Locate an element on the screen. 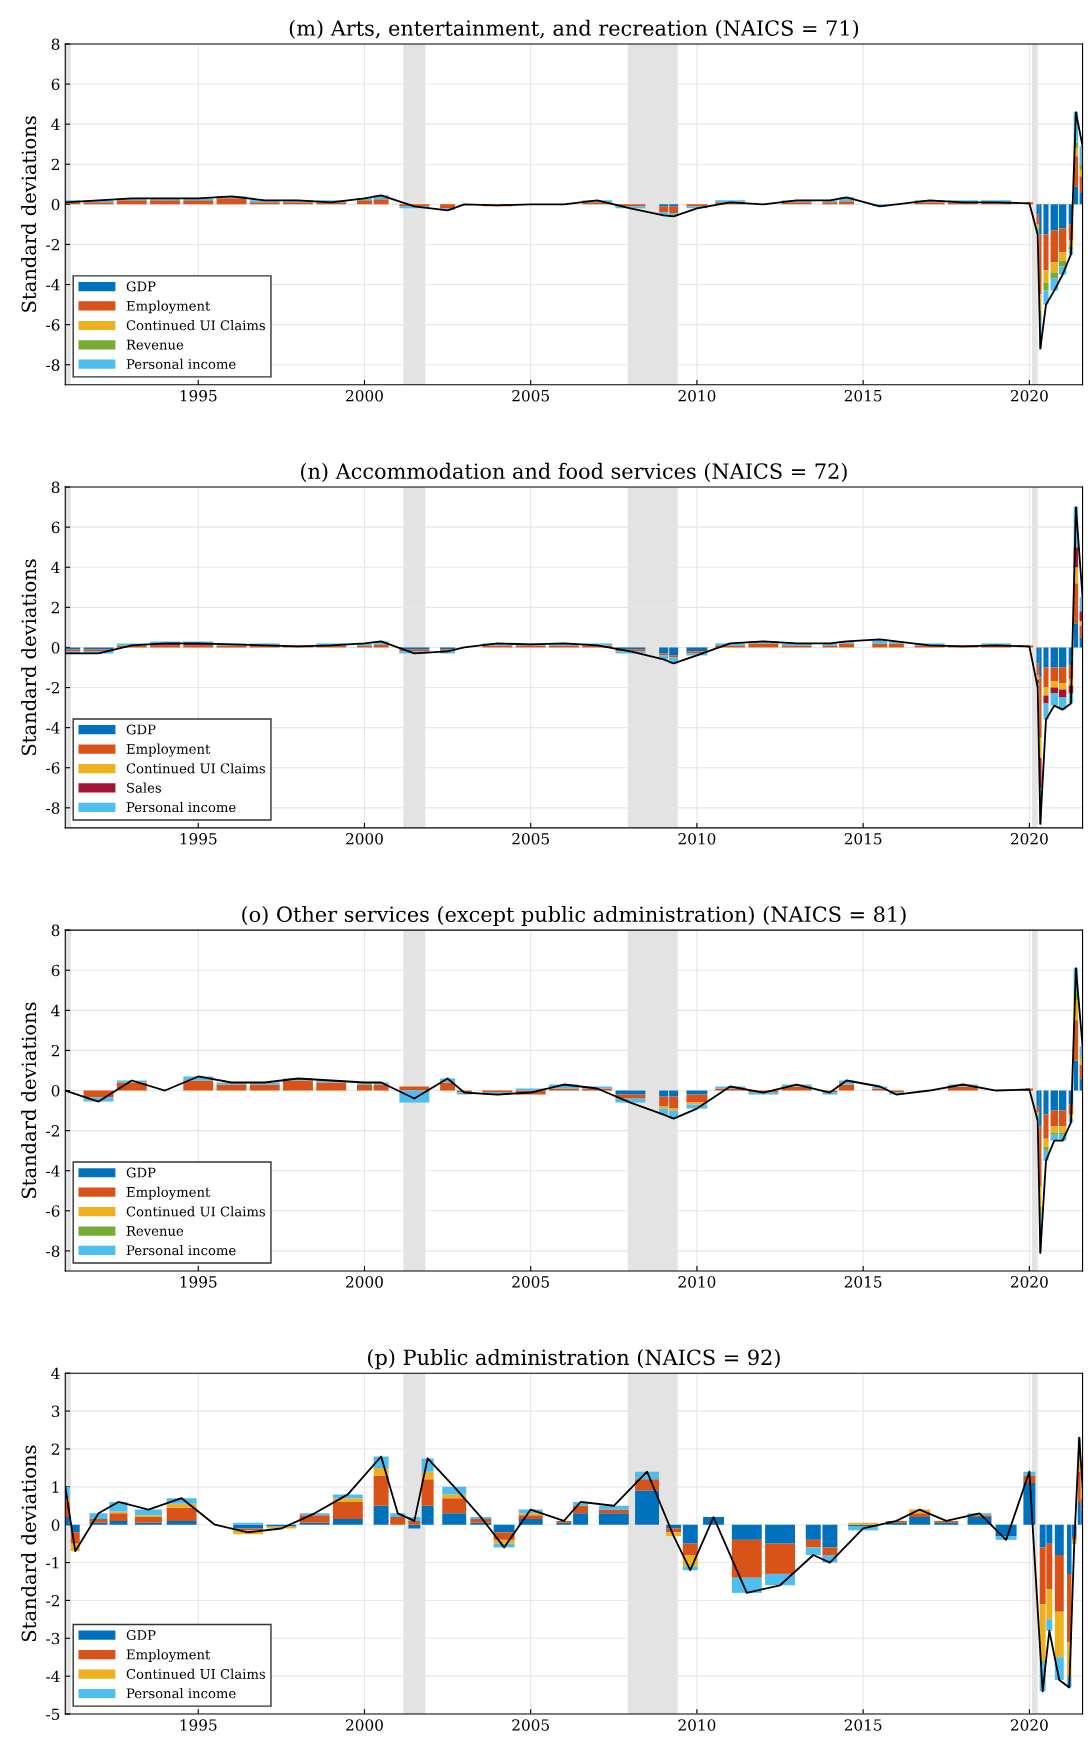 Image resolution: width=1088 pixels, height=1758 pixels. y-tick-label: 3 is located at coordinates (55, 1411).